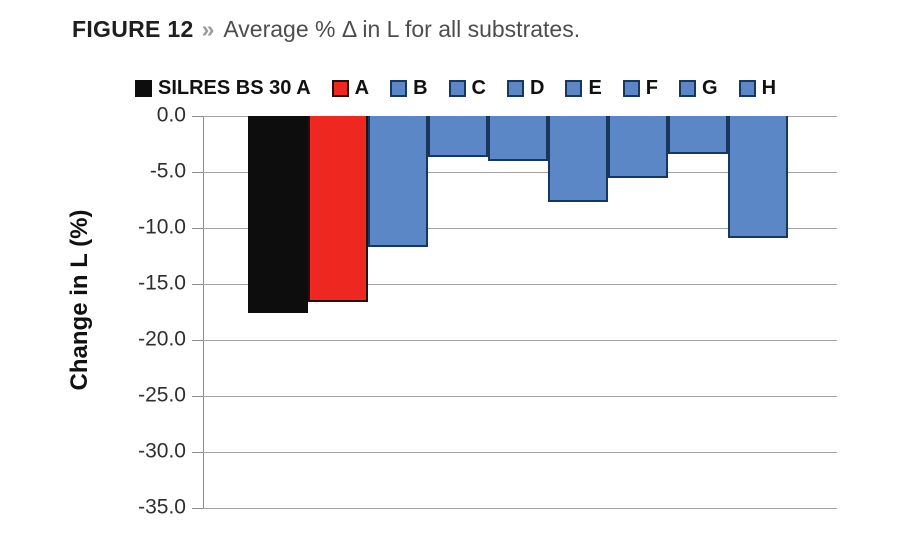  Describe the element at coordinates (203, 312) in the screenshot. I see `y-axis-line` at that location.